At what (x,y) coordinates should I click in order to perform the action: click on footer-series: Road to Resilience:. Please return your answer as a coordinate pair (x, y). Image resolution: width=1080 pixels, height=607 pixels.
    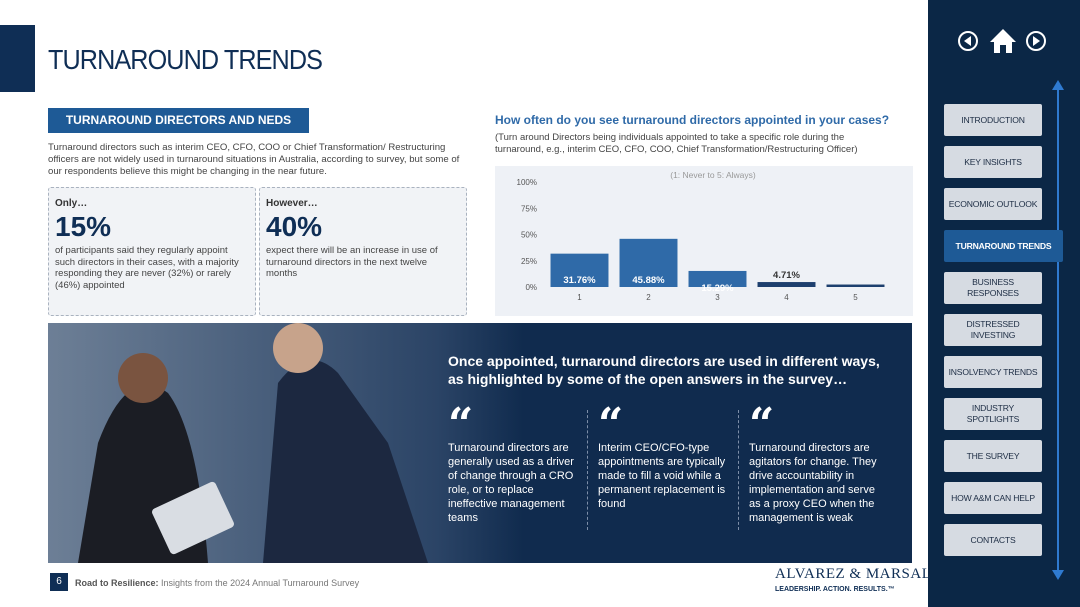
    Looking at the image, I should click on (117, 583).